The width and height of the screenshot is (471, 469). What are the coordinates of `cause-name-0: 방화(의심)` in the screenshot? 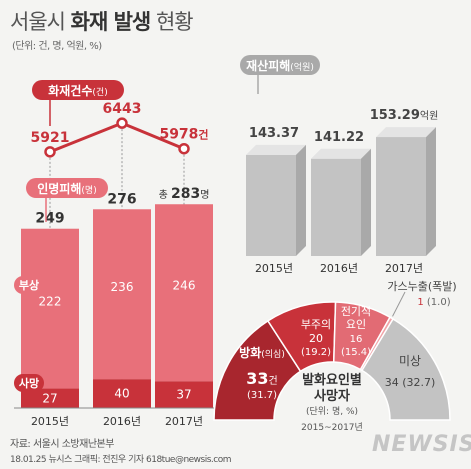 It's located at (262, 352).